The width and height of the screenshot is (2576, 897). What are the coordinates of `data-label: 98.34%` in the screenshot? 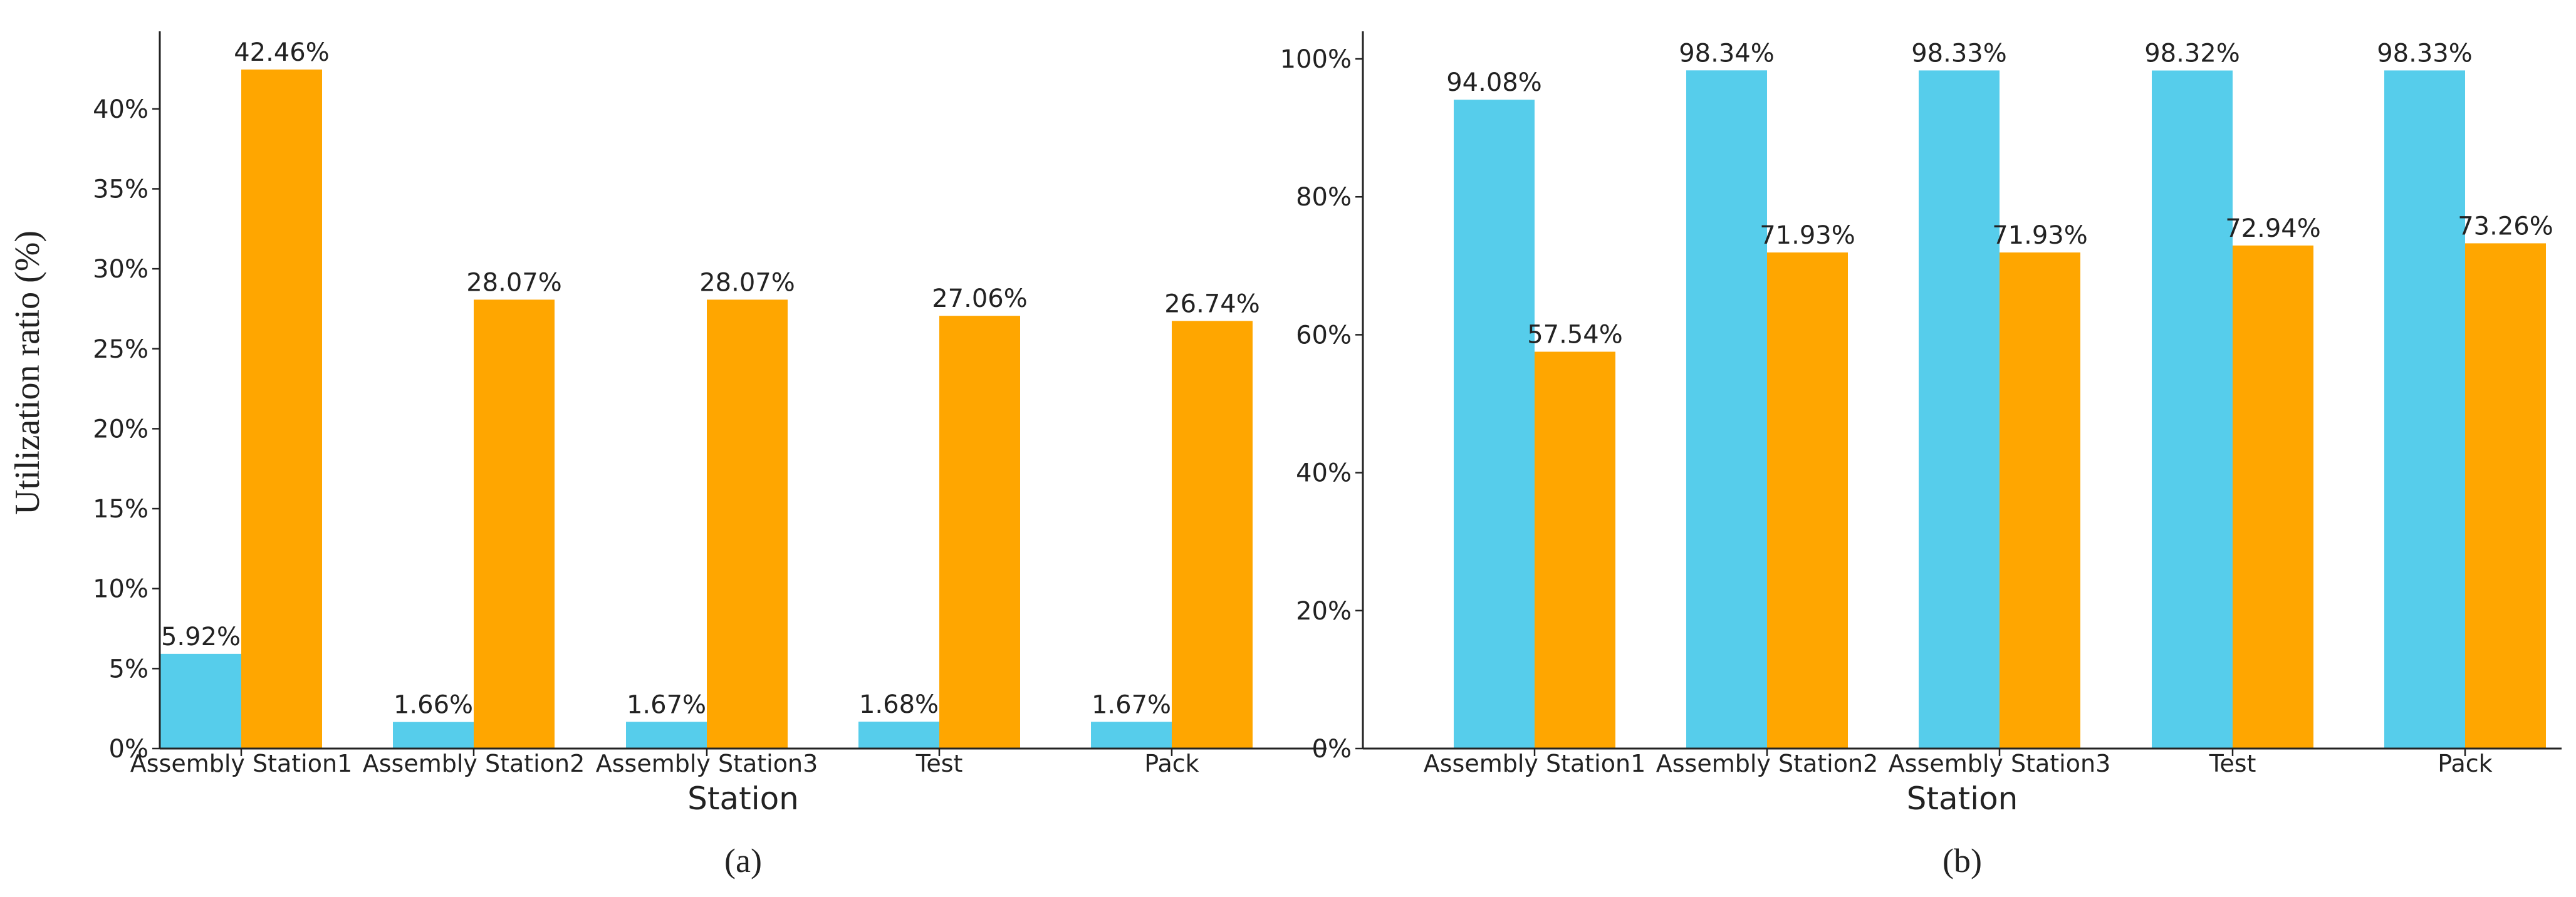 It's located at (1727, 53).